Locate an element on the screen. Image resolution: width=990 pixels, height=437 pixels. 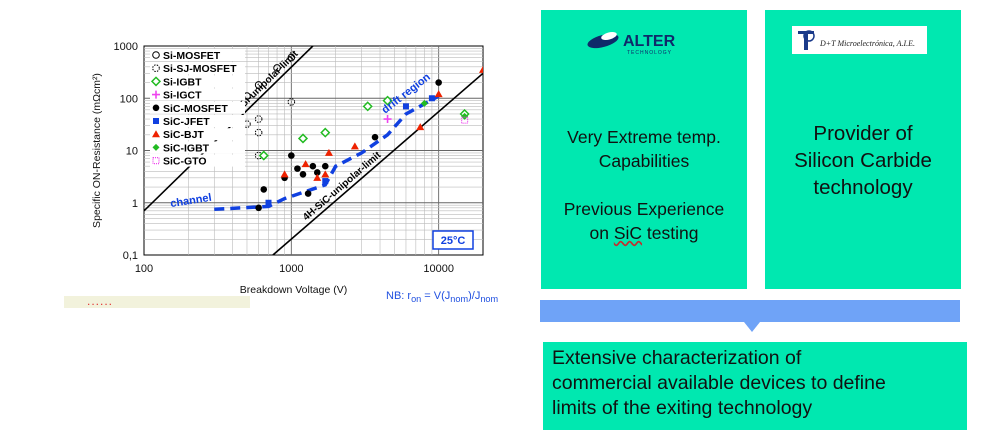
provider-text: Provider of Silicon Carbide technology is located at coordinates (863, 160).